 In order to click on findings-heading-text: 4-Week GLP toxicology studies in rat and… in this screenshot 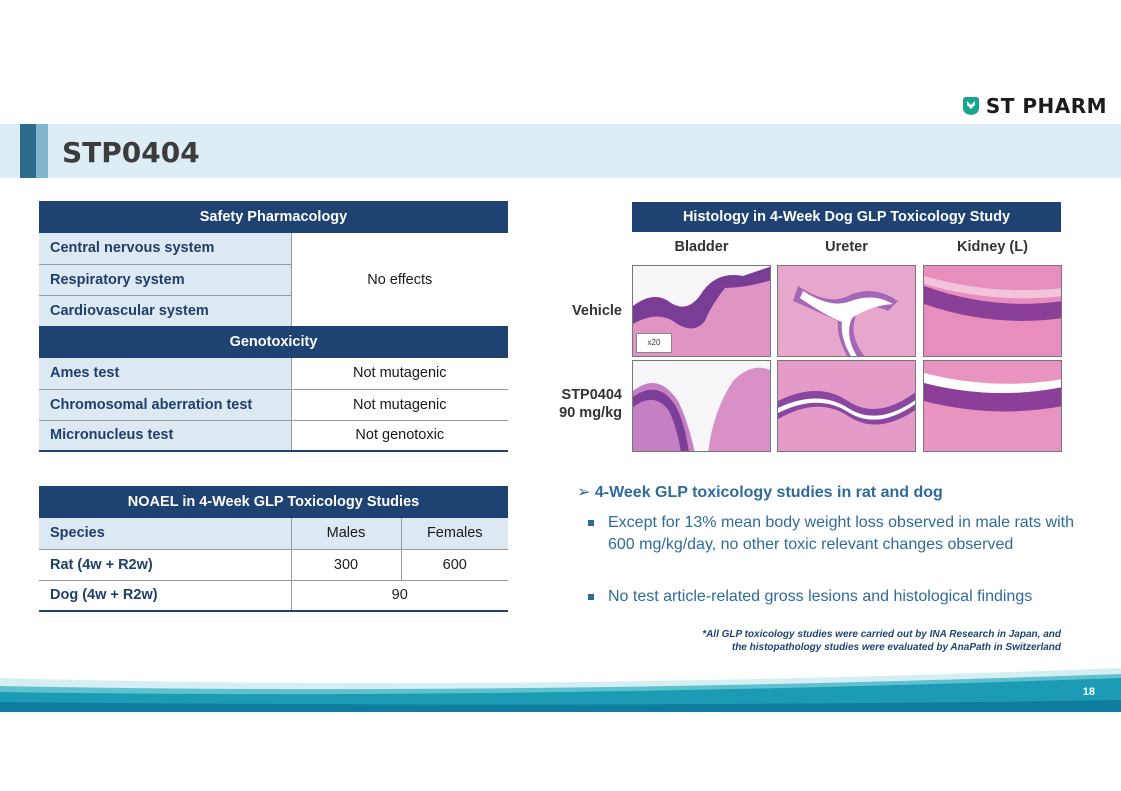, I will do `click(768, 492)`.